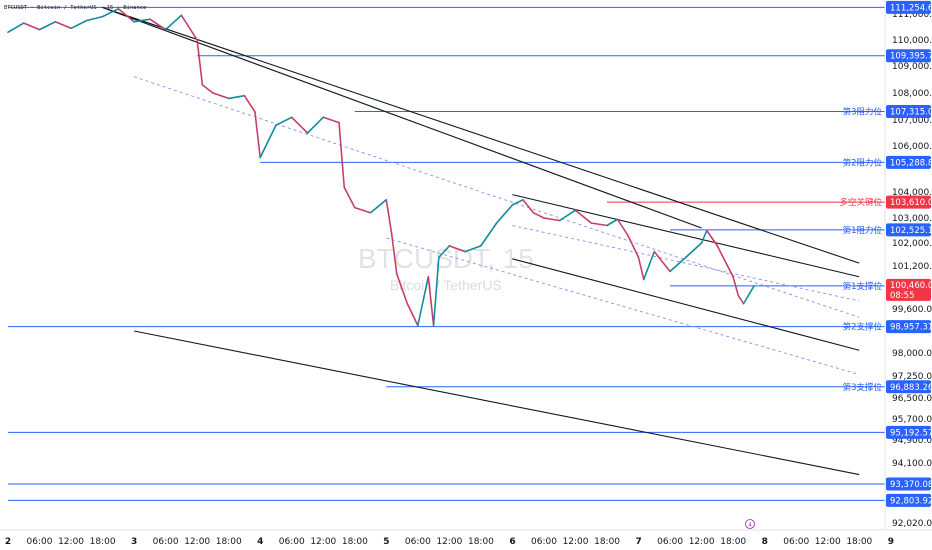  What do you see at coordinates (912, 267) in the screenshot?
I see `price-tick-label: 101,200.00` at bounding box center [912, 267].